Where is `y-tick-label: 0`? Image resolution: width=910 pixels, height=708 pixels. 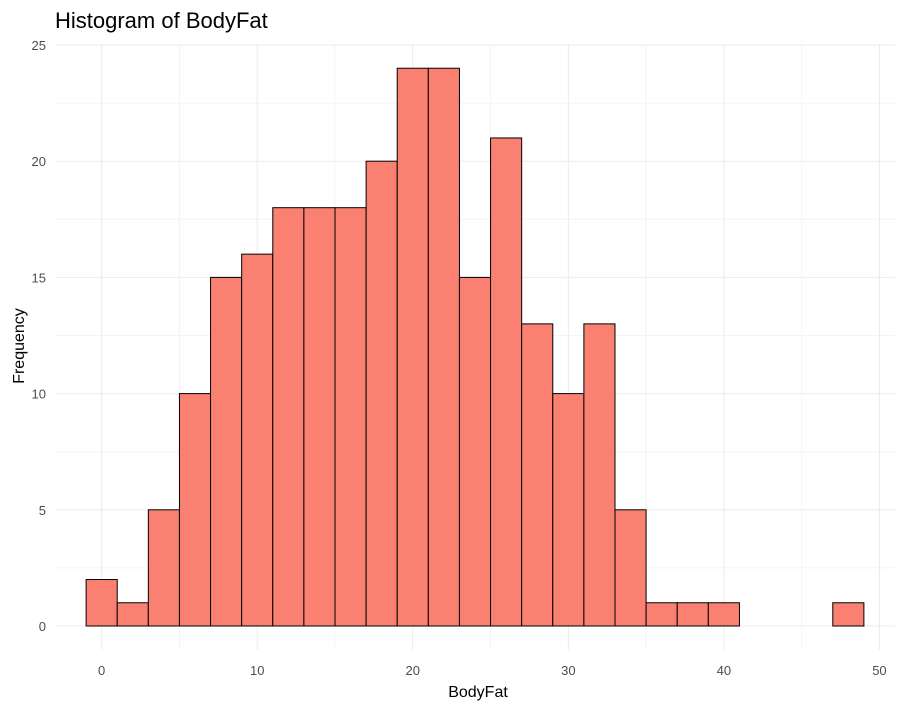 y-tick-label: 0 is located at coordinates (42, 626).